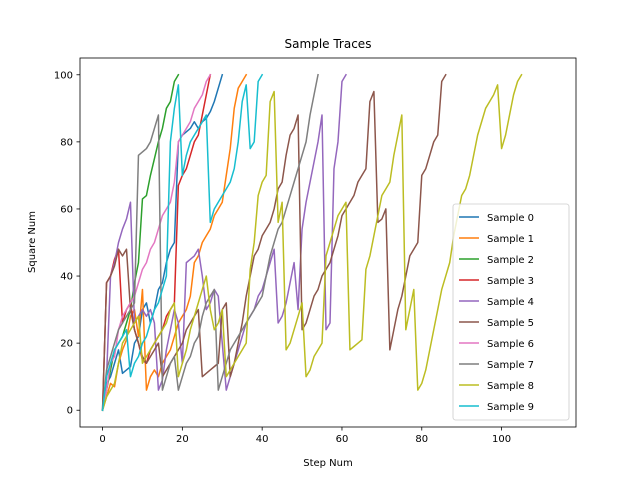 The width and height of the screenshot is (640, 480). Describe the element at coordinates (501, 439) in the screenshot. I see `x-tick-label: 100` at that location.